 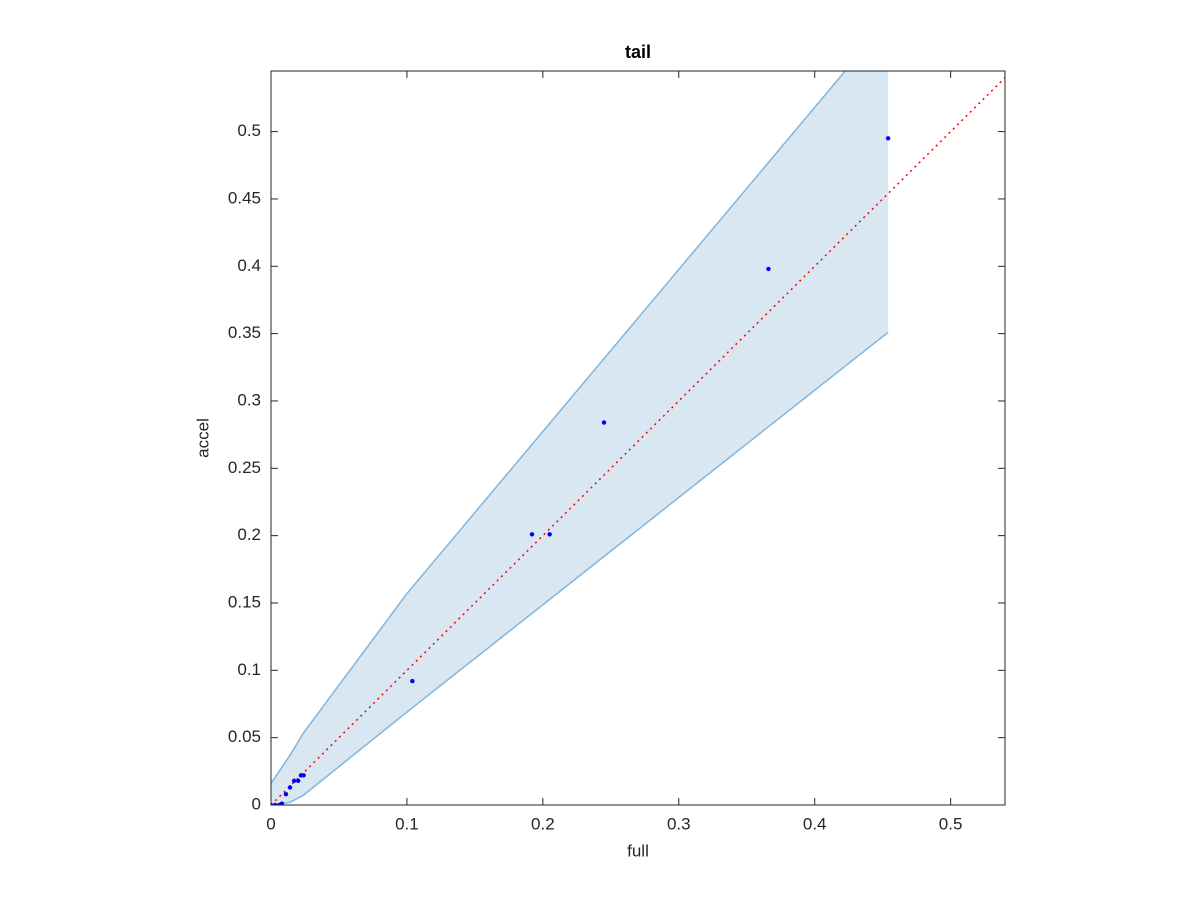 I want to click on y-tick-label: 0.4, so click(x=249, y=265).